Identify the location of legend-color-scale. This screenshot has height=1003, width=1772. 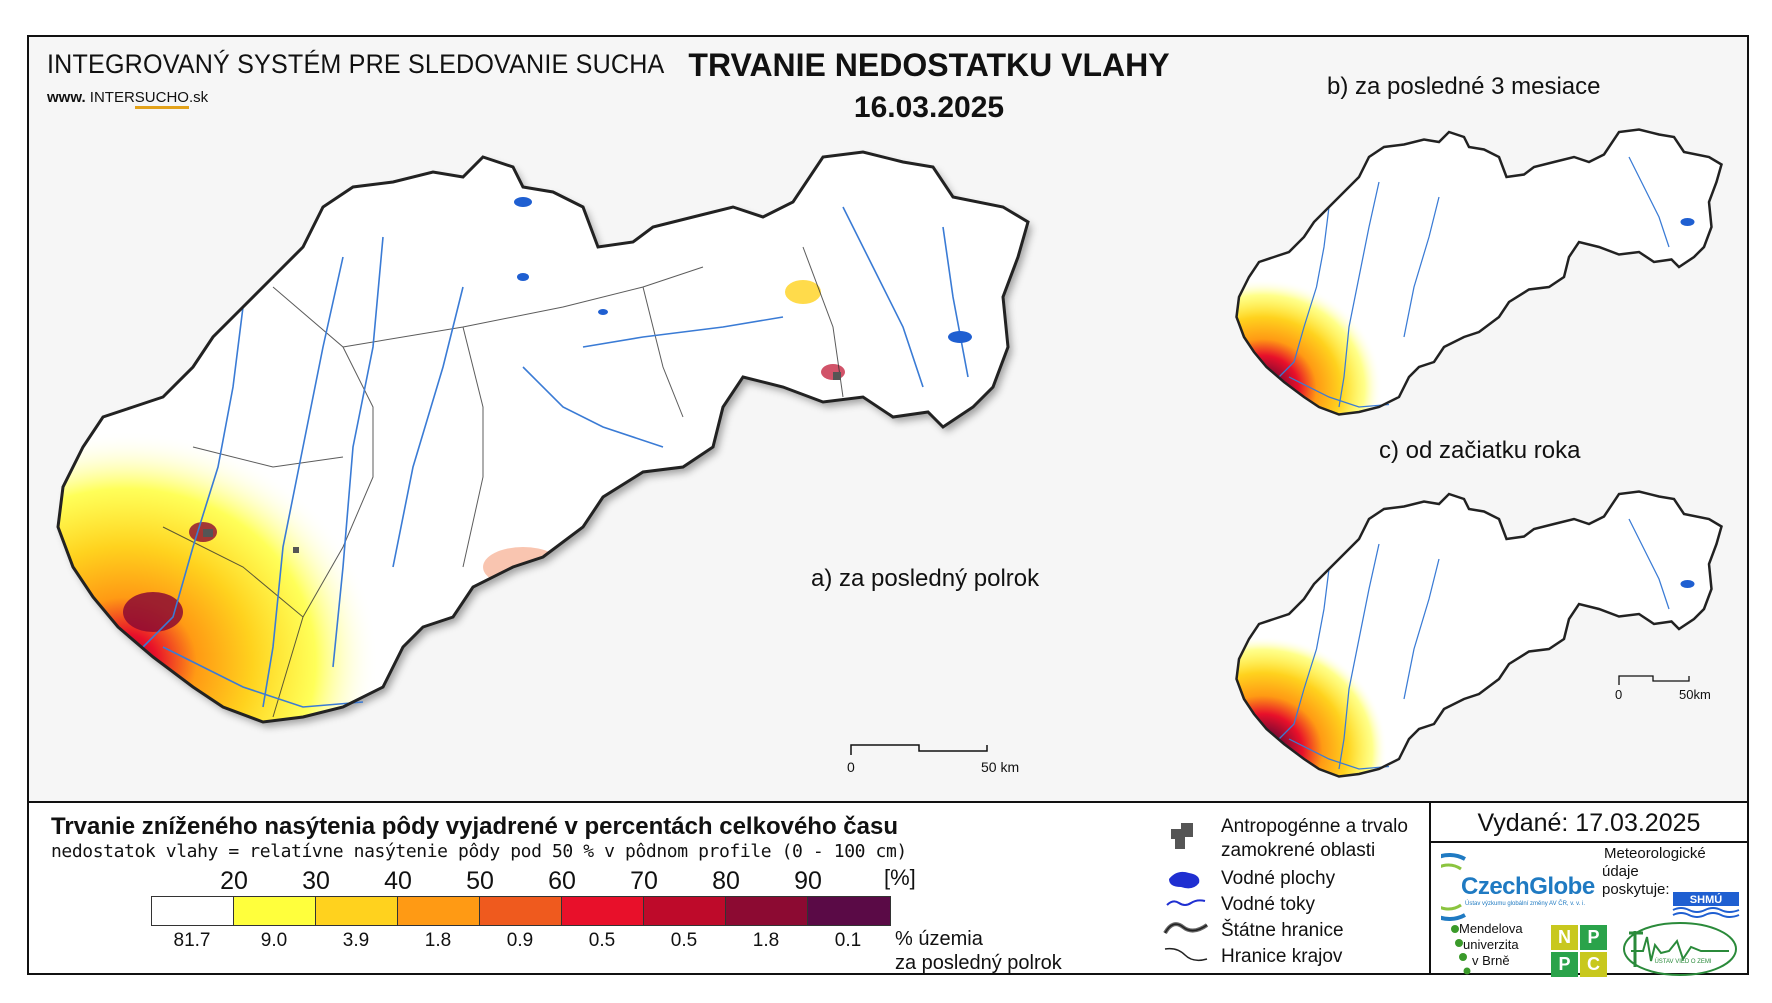
(521, 911).